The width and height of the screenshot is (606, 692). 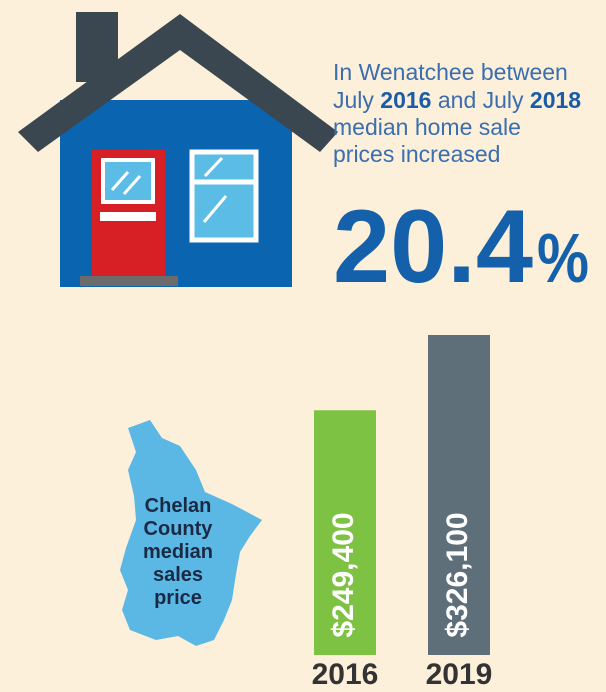 What do you see at coordinates (405, 100) in the screenshot?
I see `headline-part: 2016` at bounding box center [405, 100].